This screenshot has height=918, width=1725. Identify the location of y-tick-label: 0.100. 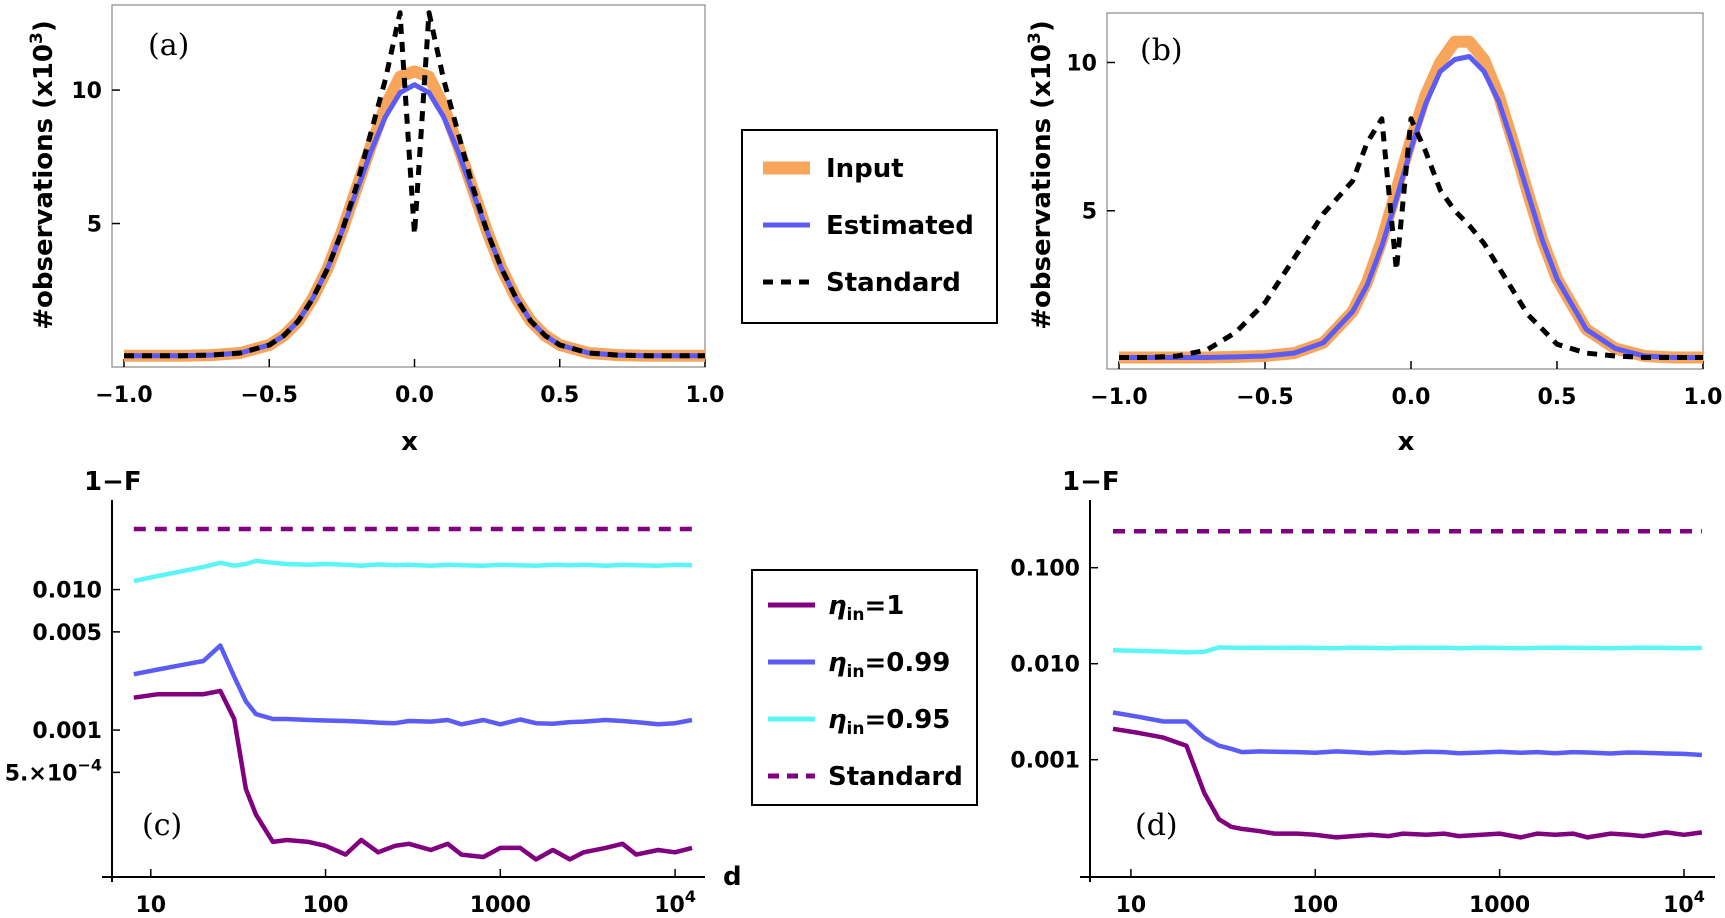
(1045, 569).